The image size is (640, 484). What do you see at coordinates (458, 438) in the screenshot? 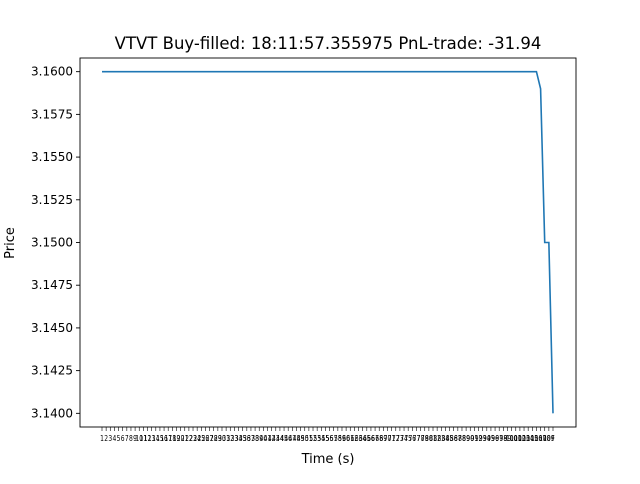
I see `x-tick-label: 87` at bounding box center [458, 438].